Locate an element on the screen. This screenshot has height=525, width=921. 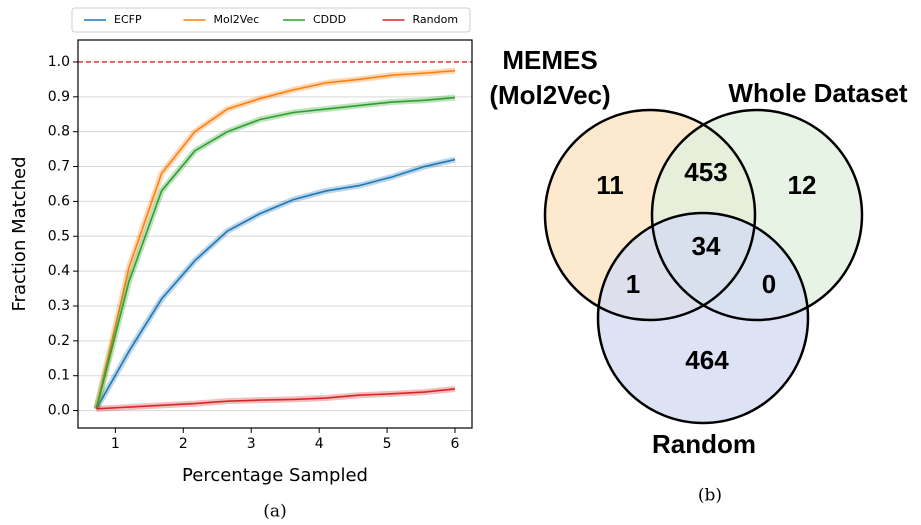
y-tick-label: 0.1 is located at coordinates (59, 376).